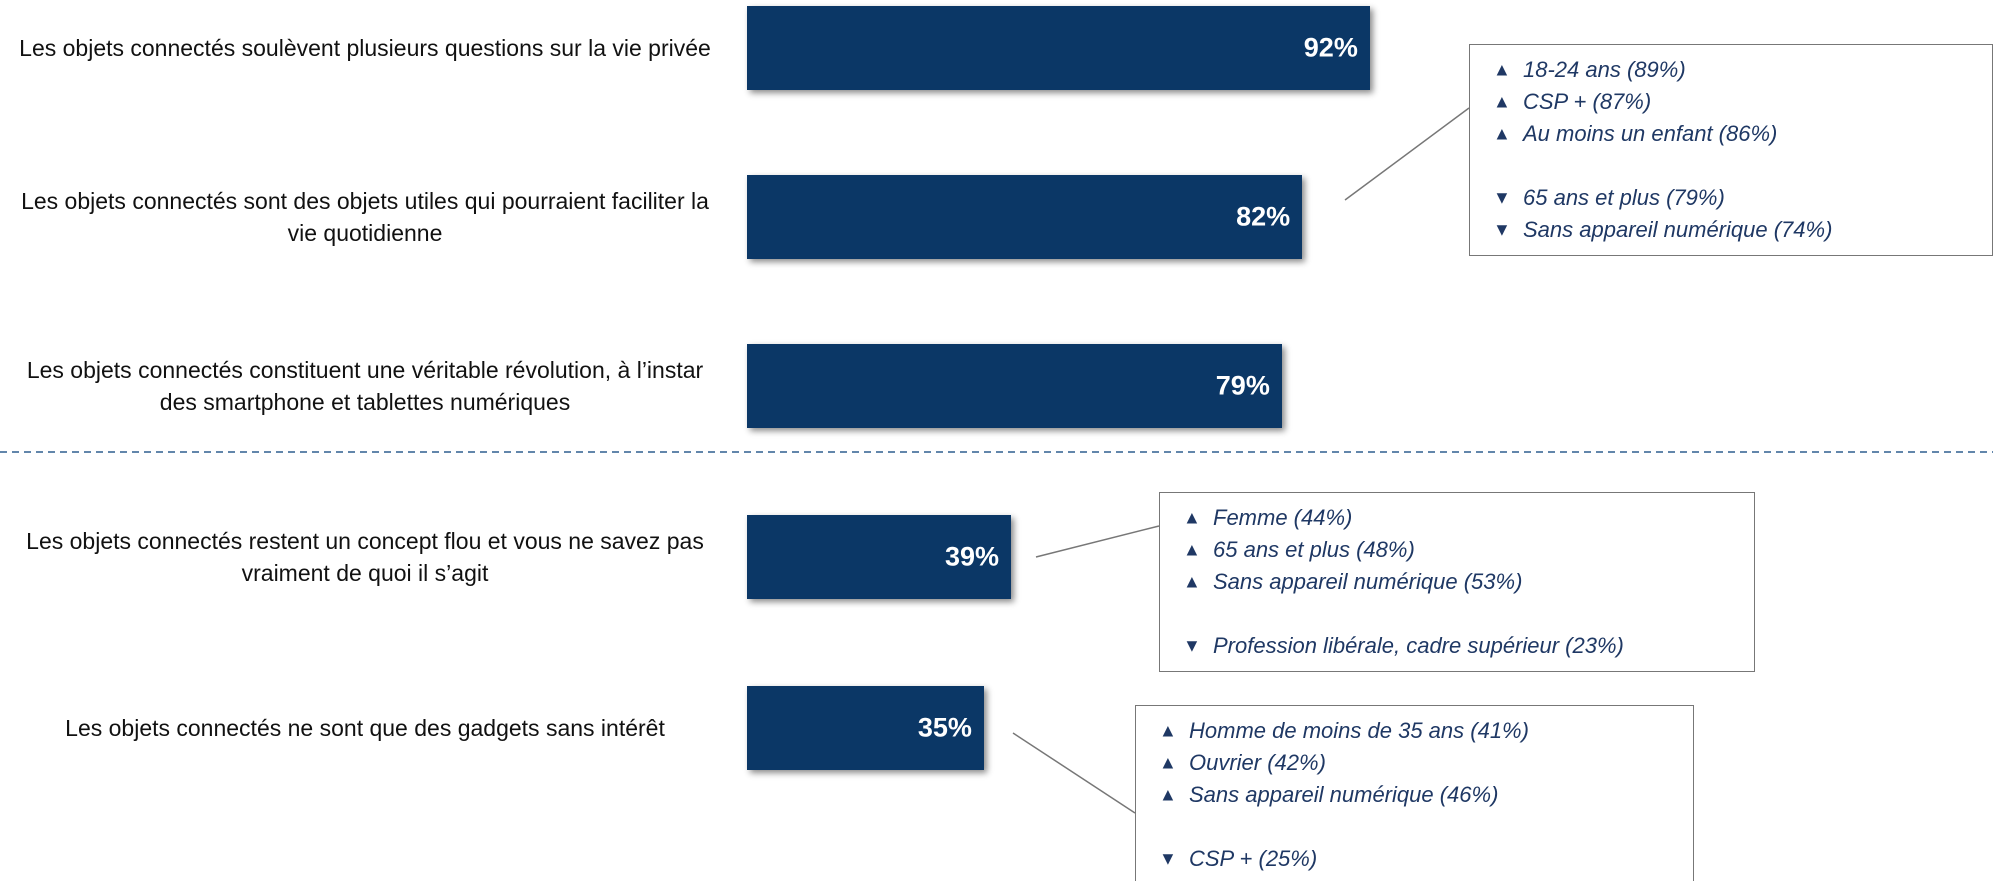 This screenshot has width=1993, height=881. Describe the element at coordinates (1678, 229) in the screenshot. I see `callout-item: Sans appareil numérique (74%)` at that location.